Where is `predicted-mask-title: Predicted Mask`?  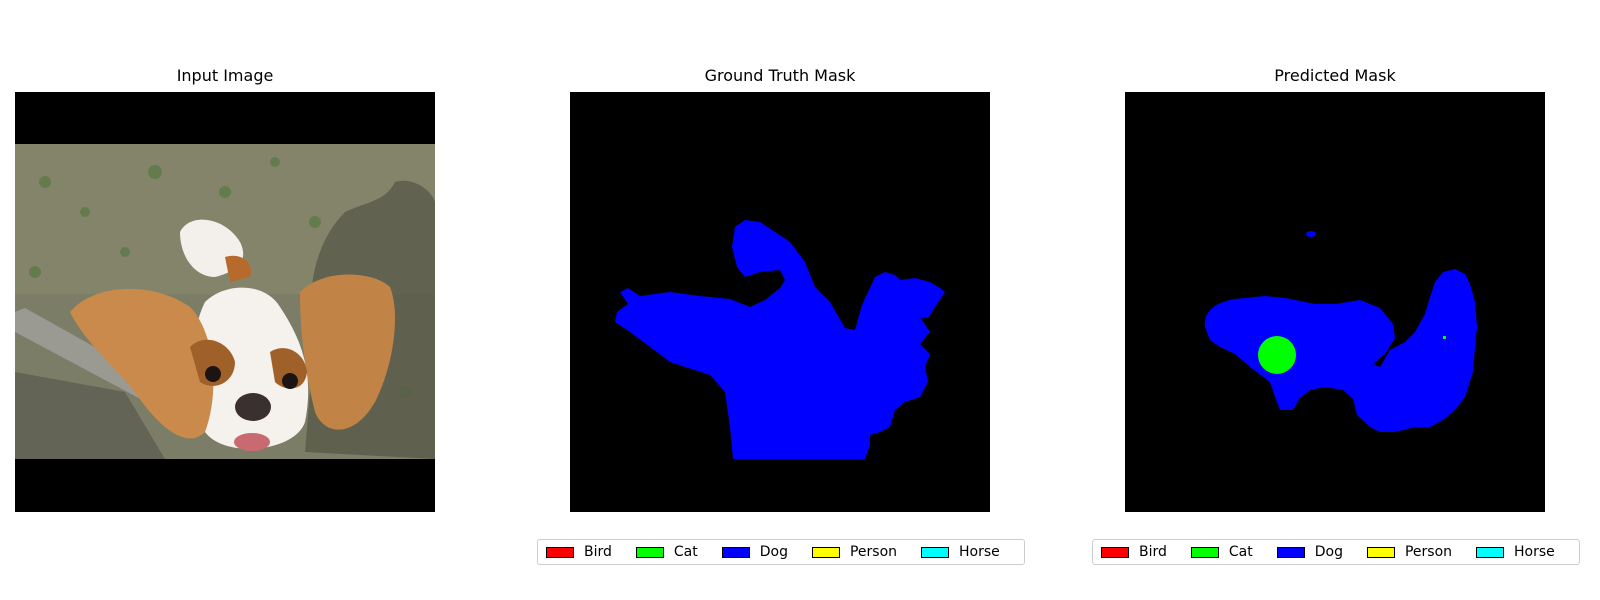
predicted-mask-title: Predicted Mask is located at coordinates (1335, 75).